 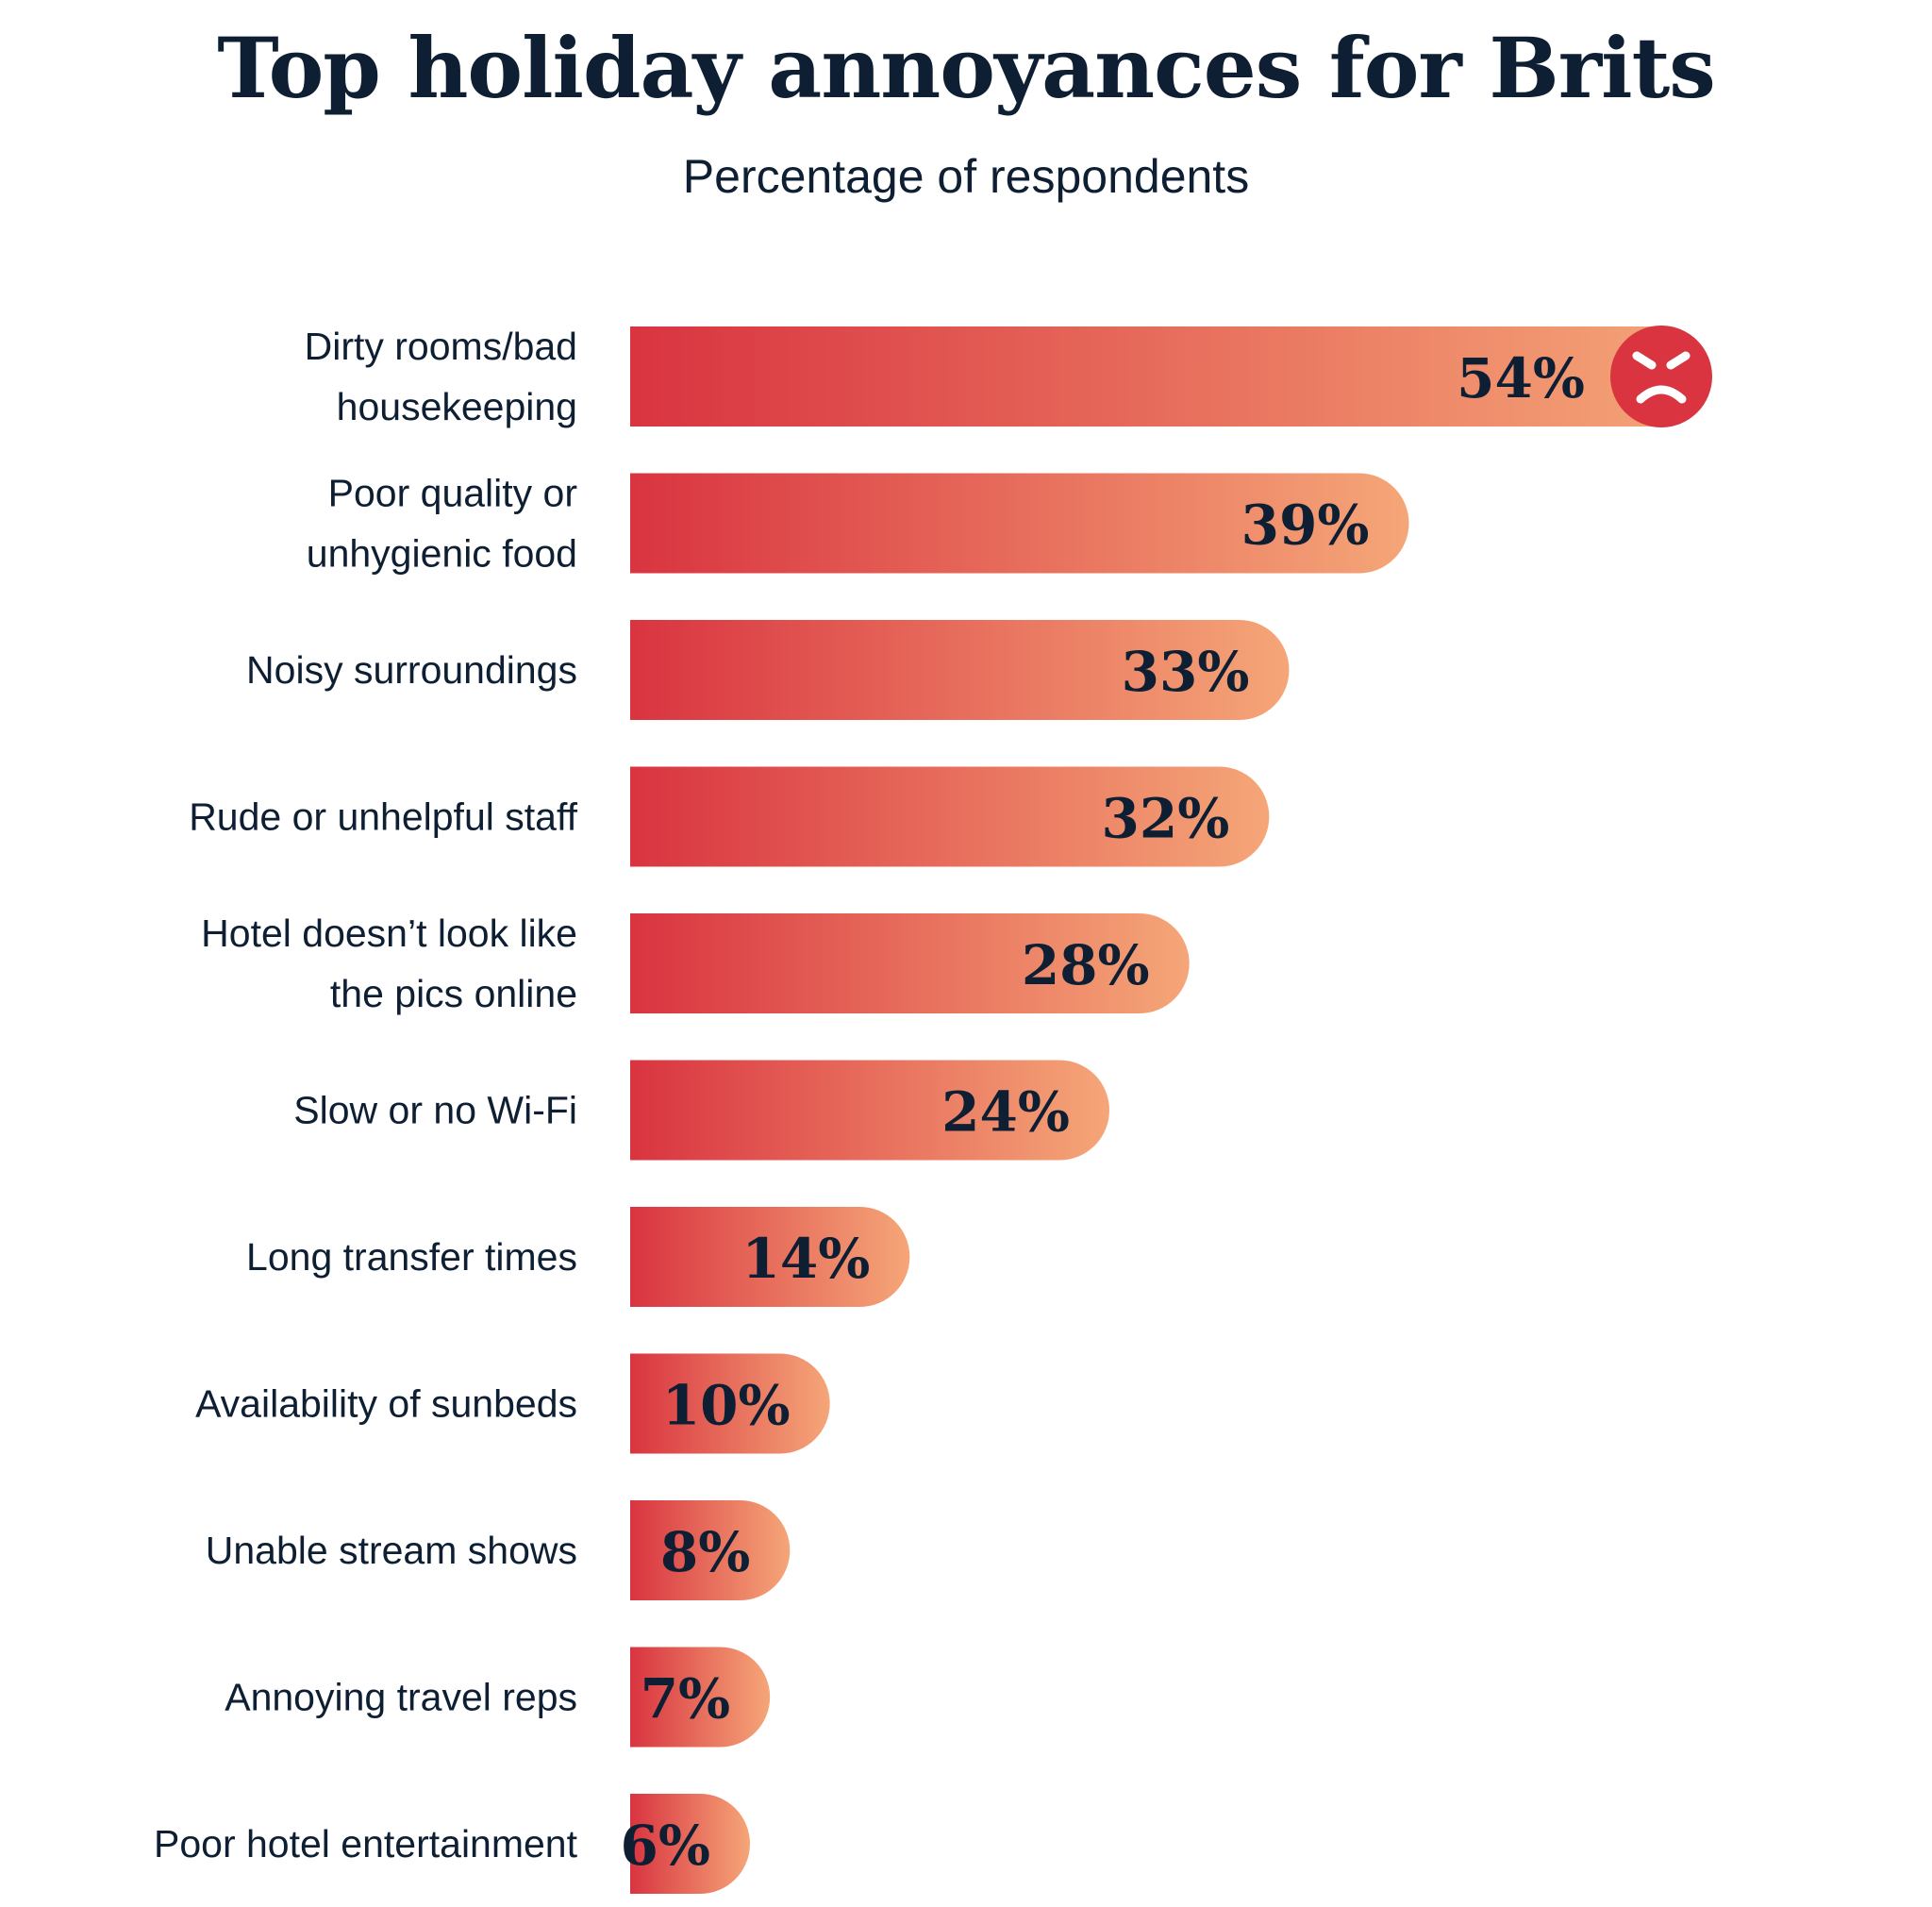 I want to click on bar-group: Poor hotel entertainment 6%, so click(x=452, y=1844).